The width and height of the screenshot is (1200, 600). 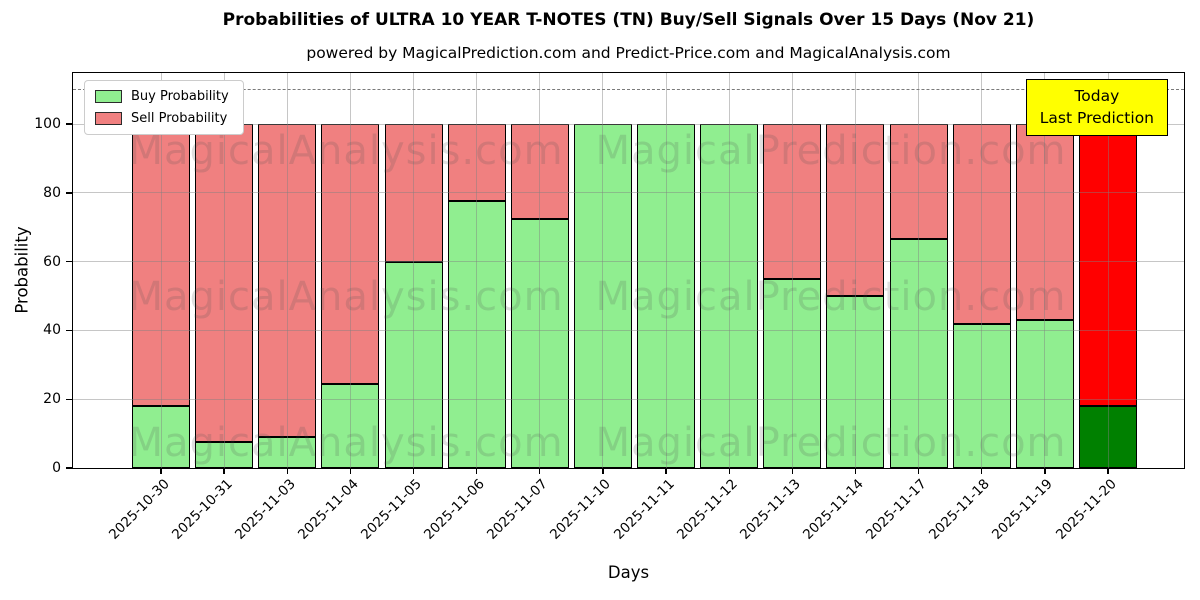 I want to click on legend-item-sell: Sell Probability, so click(x=162, y=118).